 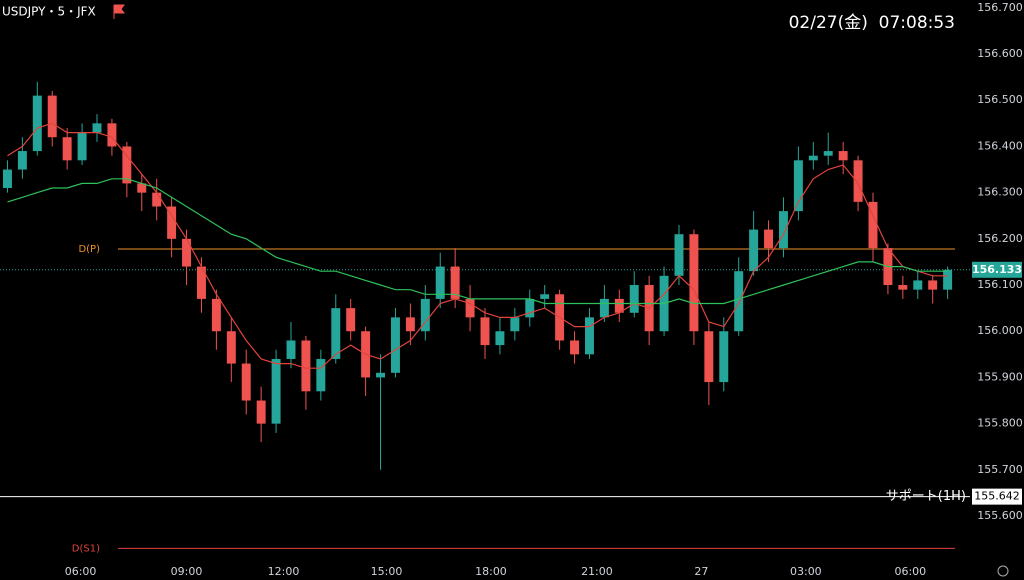 I want to click on y-tick-label: 155.800, so click(x=1000, y=423).